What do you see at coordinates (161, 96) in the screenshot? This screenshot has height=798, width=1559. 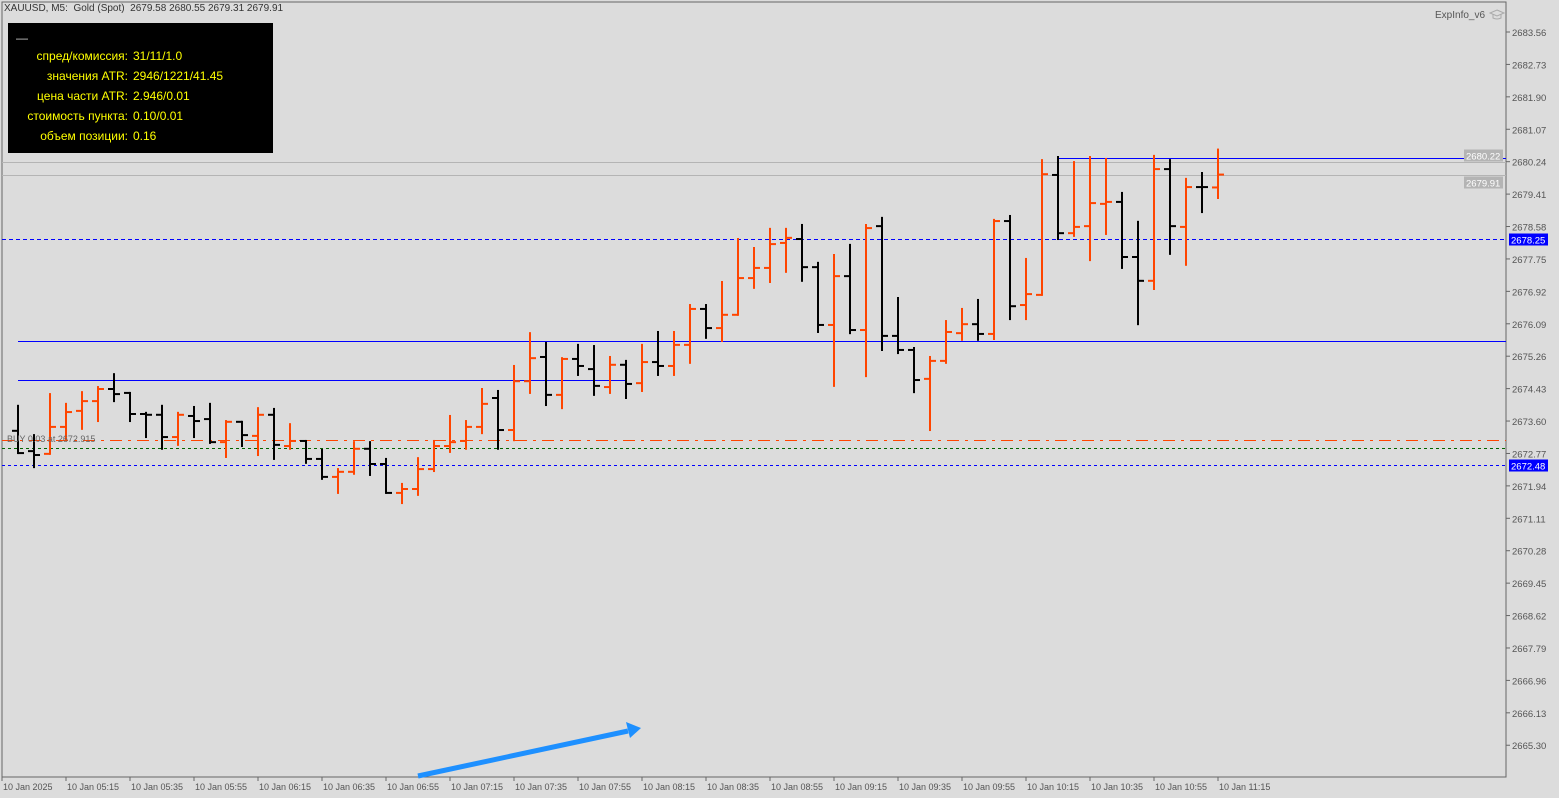 I see `info-value: 2.946/0.01` at bounding box center [161, 96].